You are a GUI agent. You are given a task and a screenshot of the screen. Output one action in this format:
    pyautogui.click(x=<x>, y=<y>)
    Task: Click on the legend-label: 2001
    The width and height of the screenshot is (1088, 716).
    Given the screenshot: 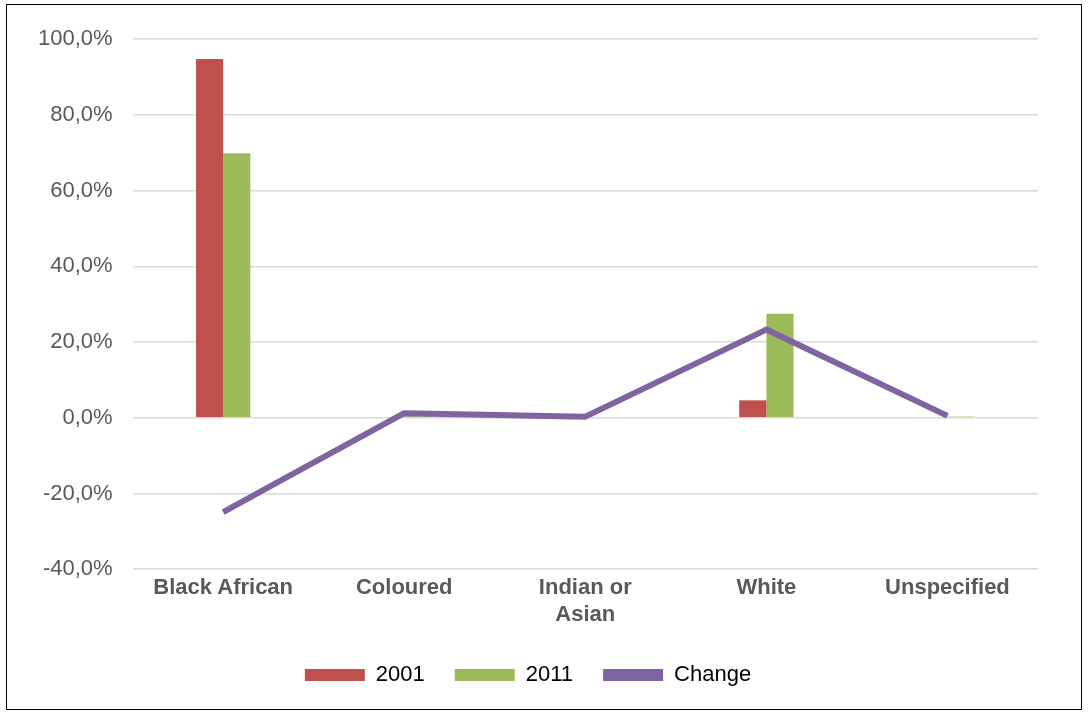 What is the action you would take?
    pyautogui.click(x=400, y=674)
    